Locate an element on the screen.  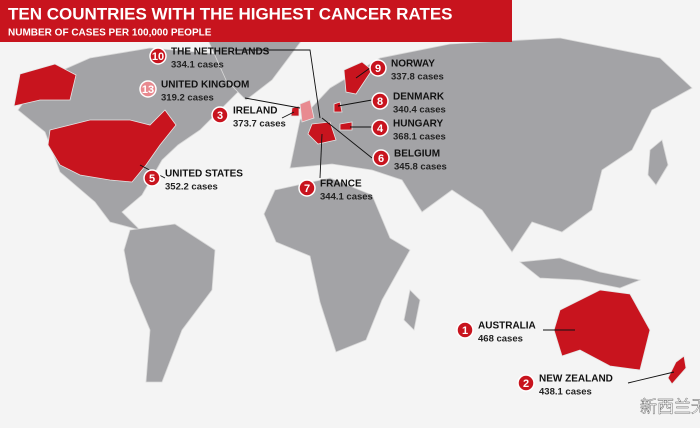
rank-number: 8 is located at coordinates (380, 102).